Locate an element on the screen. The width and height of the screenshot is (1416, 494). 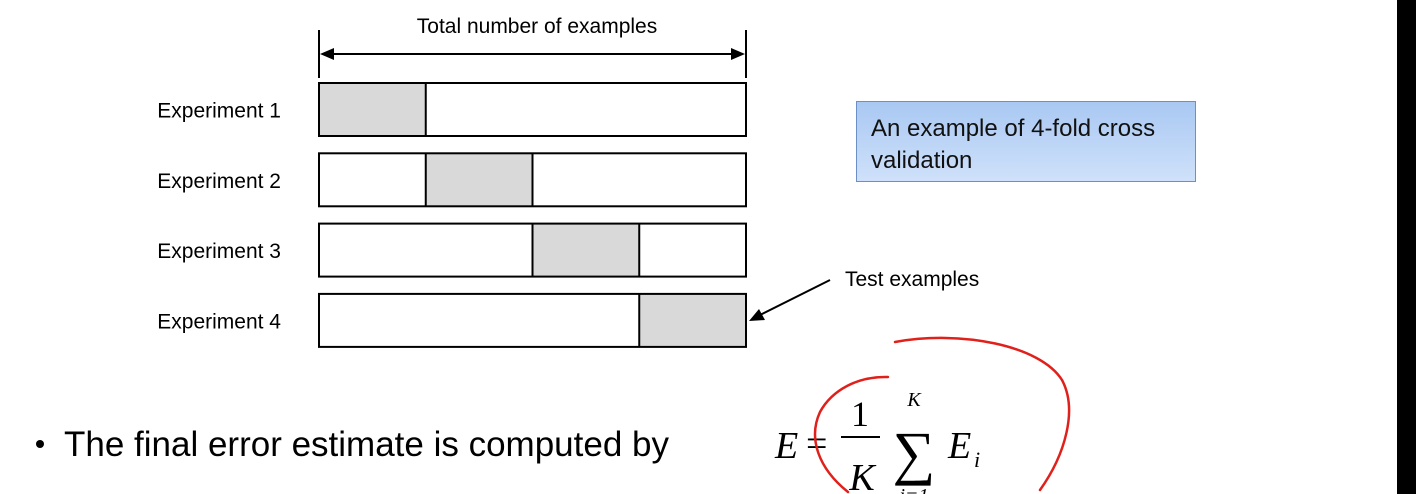
formula-sum-lower: i=1 is located at coordinates (913, 489).